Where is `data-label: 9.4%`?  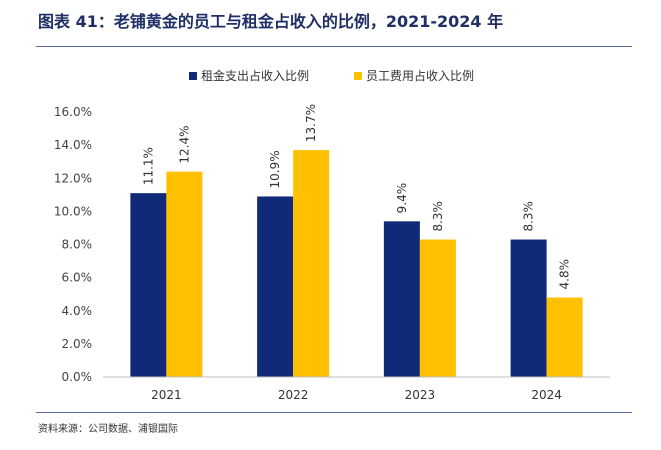
data-label: 9.4% is located at coordinates (402, 198).